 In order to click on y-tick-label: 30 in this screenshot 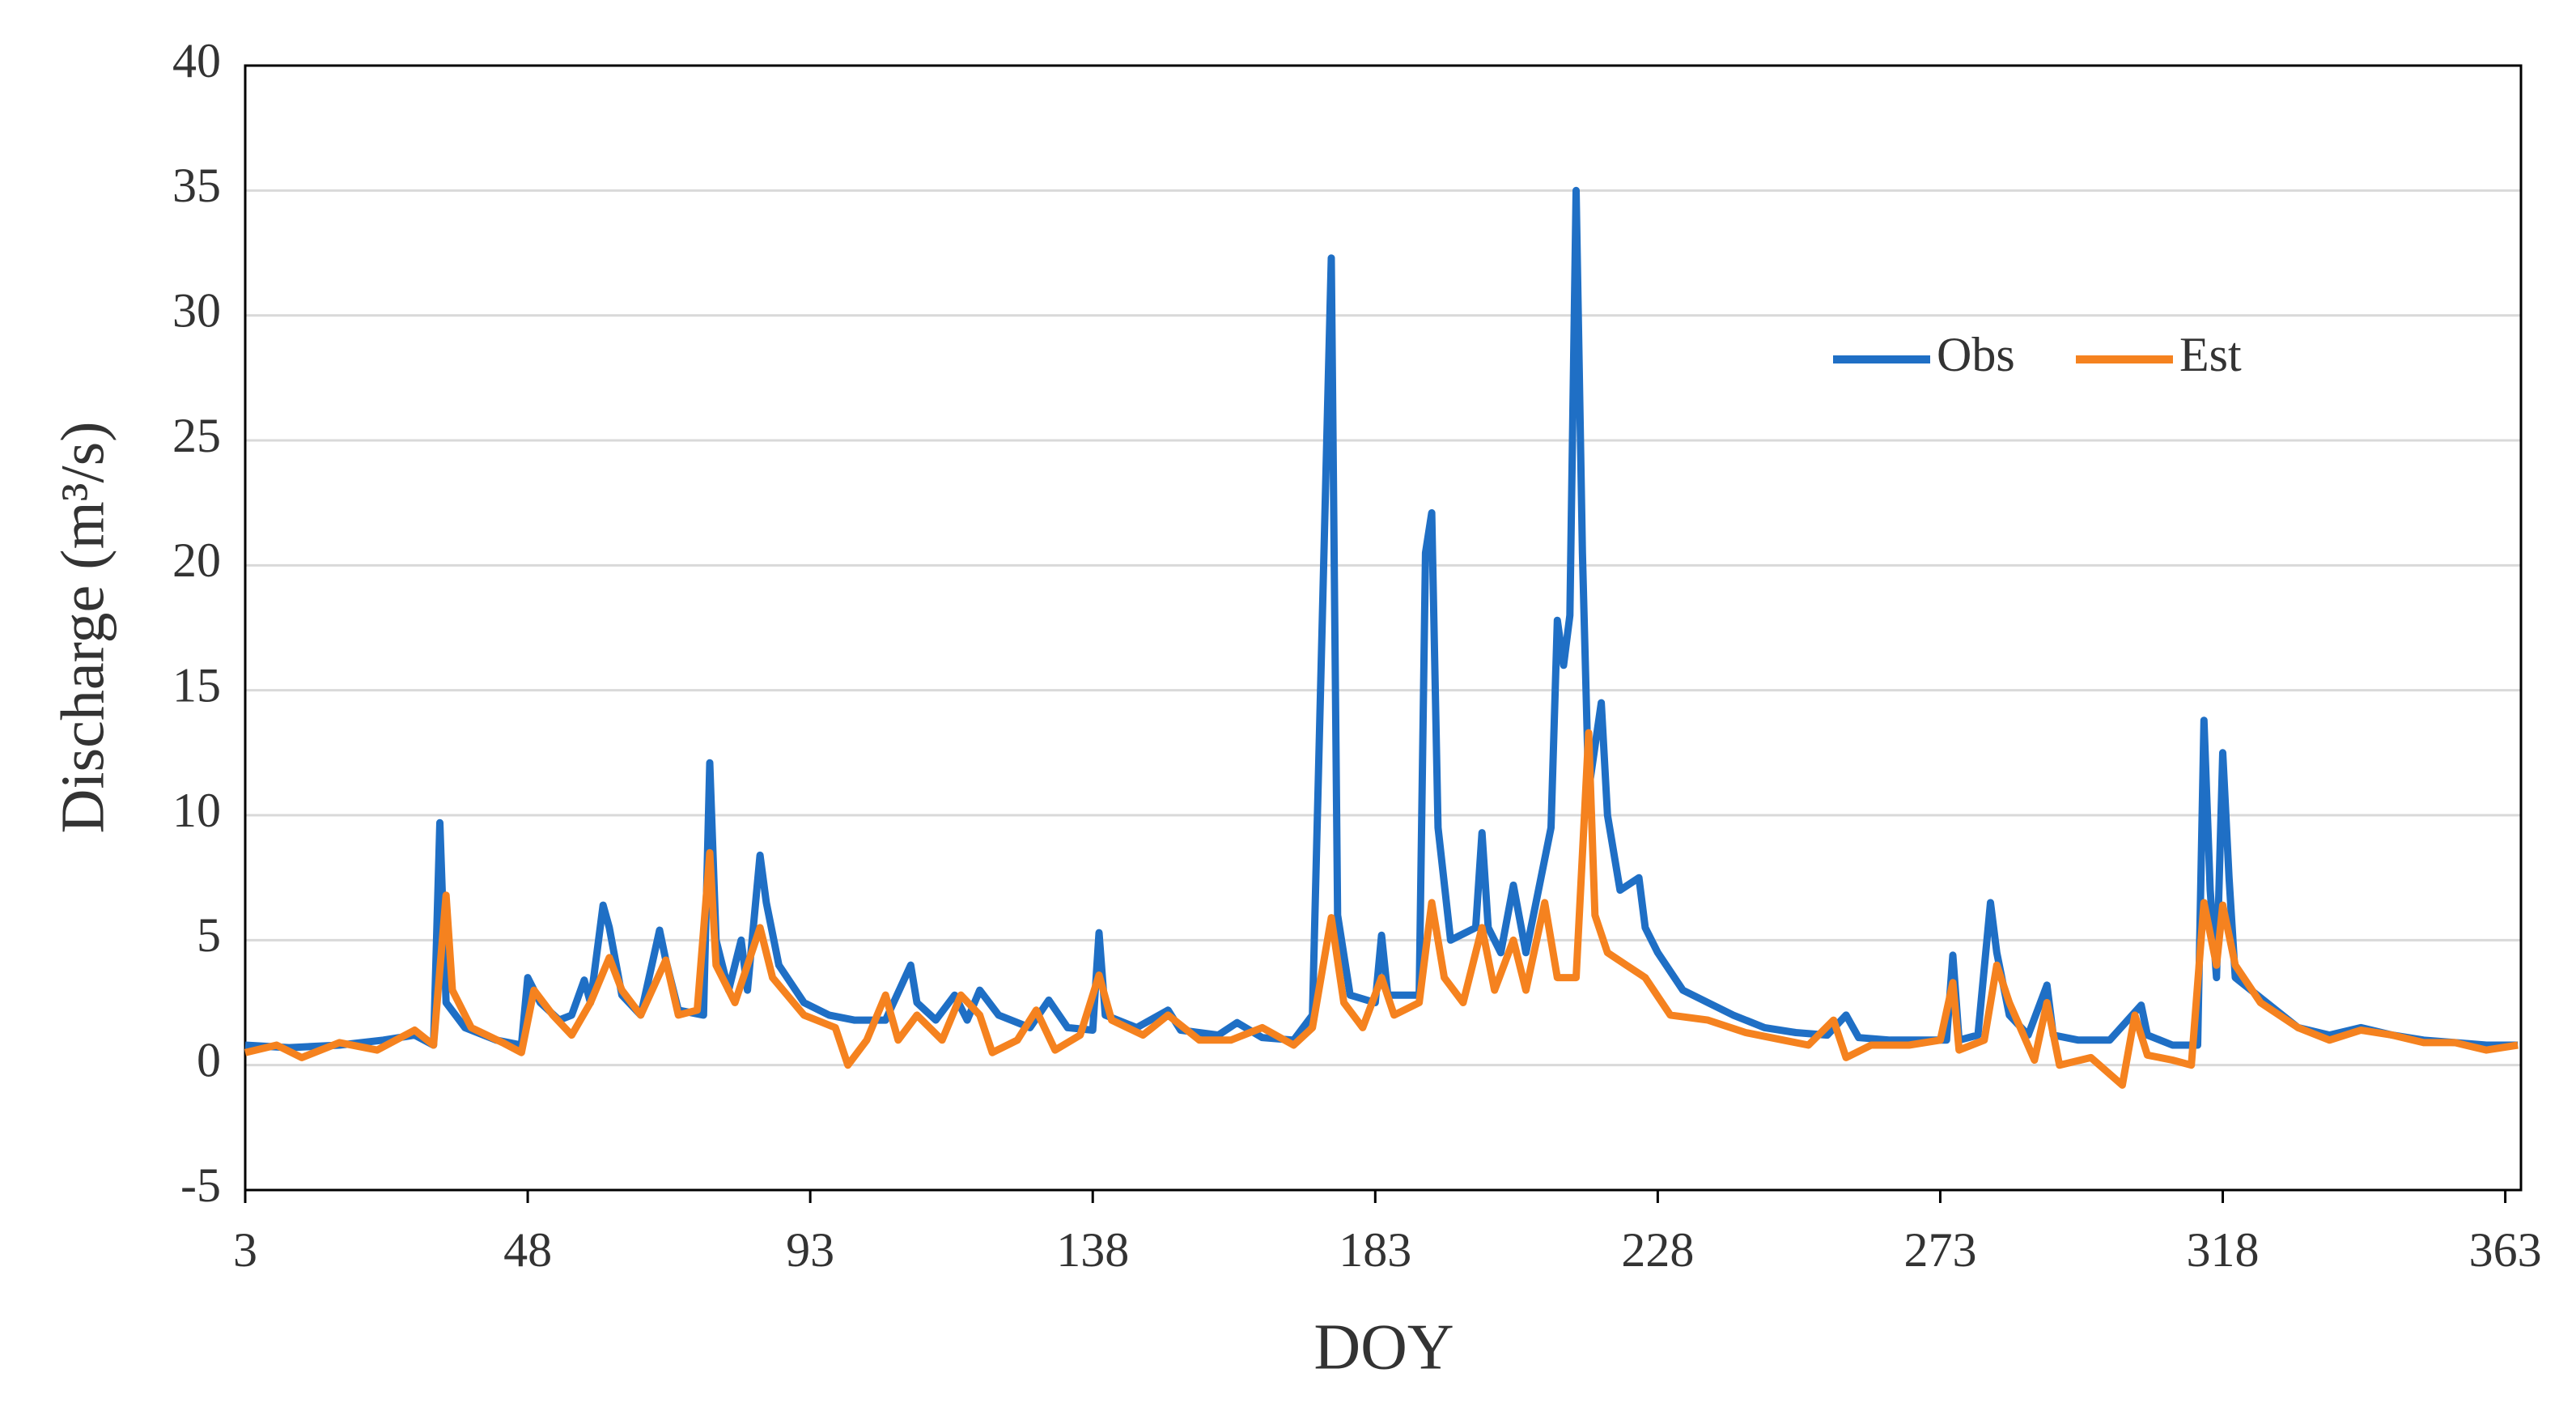, I will do `click(196, 310)`.